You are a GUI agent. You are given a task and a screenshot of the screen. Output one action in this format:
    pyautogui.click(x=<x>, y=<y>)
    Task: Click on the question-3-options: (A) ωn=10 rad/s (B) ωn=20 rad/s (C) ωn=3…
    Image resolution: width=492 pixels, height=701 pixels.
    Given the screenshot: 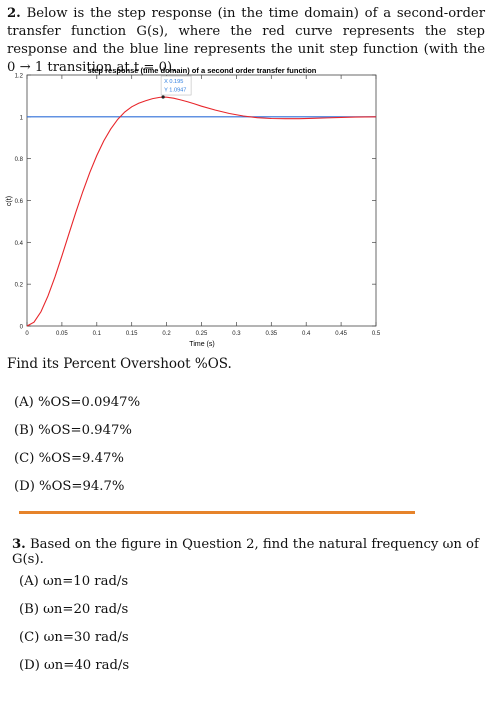 What is the action you would take?
    pyautogui.click(x=74, y=629)
    